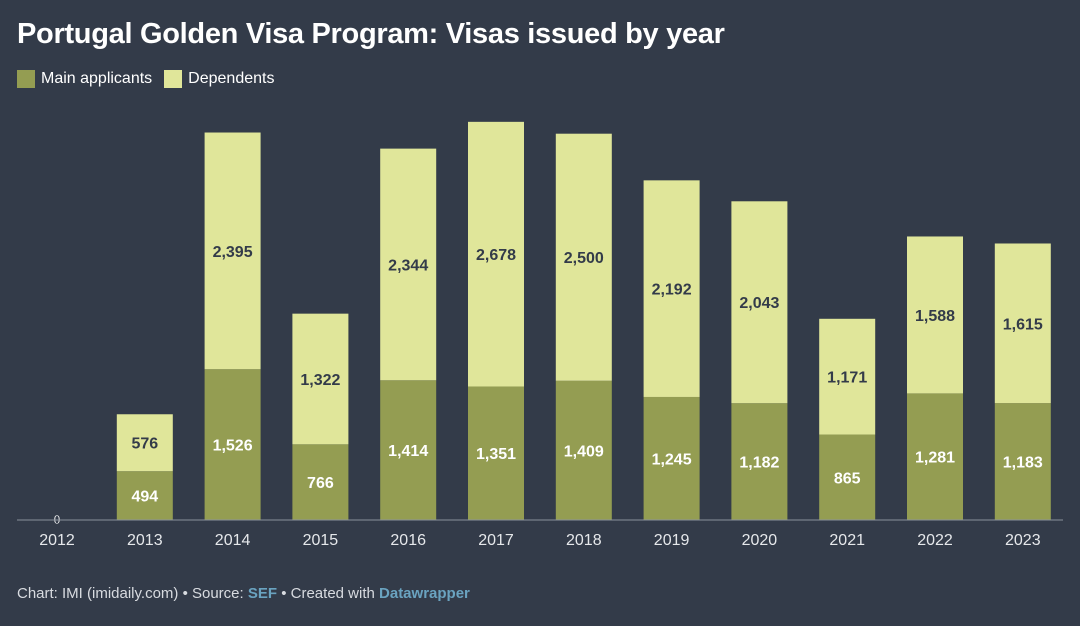 This screenshot has height=626, width=1080. I want to click on data-label-dependents-2013: 576, so click(144, 444).